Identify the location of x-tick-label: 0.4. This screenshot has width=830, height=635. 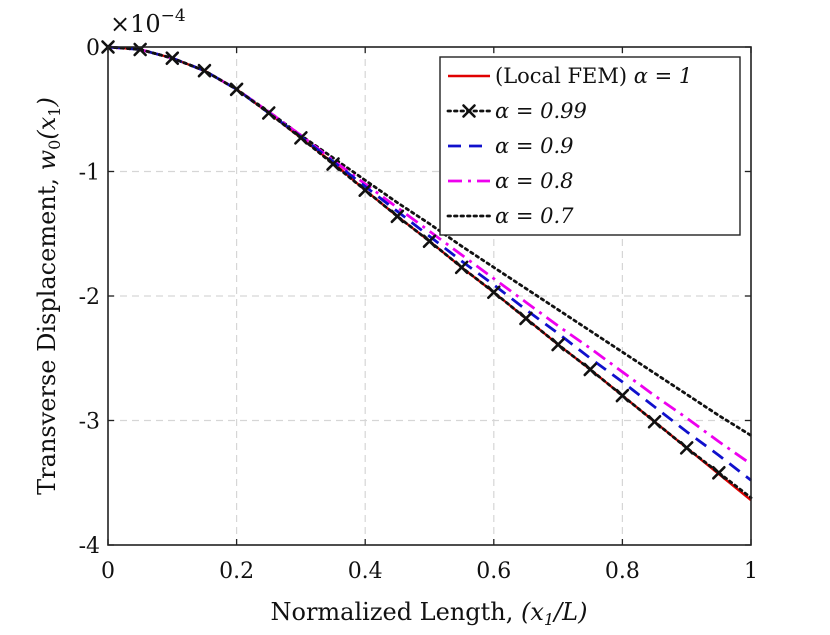
(365, 571).